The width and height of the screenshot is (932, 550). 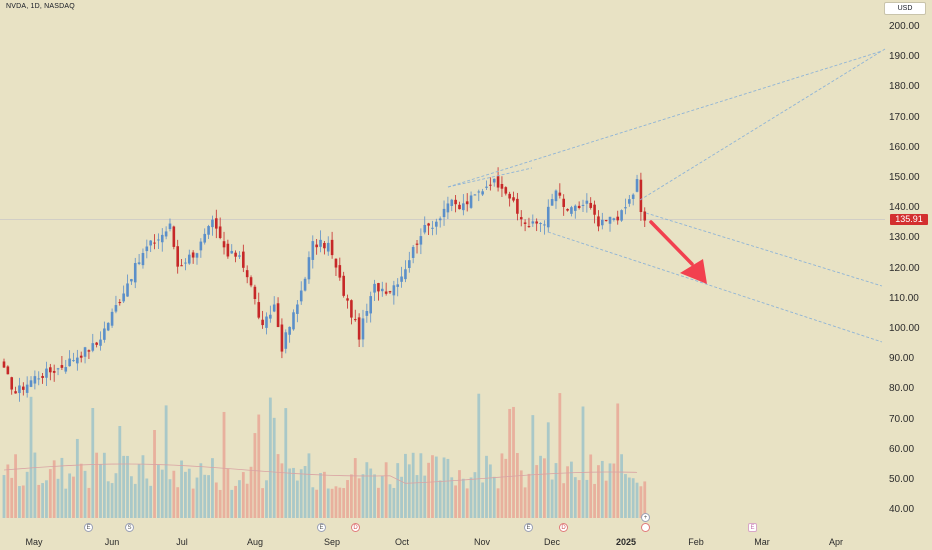 I want to click on currency-selector: USD, so click(x=905, y=8).